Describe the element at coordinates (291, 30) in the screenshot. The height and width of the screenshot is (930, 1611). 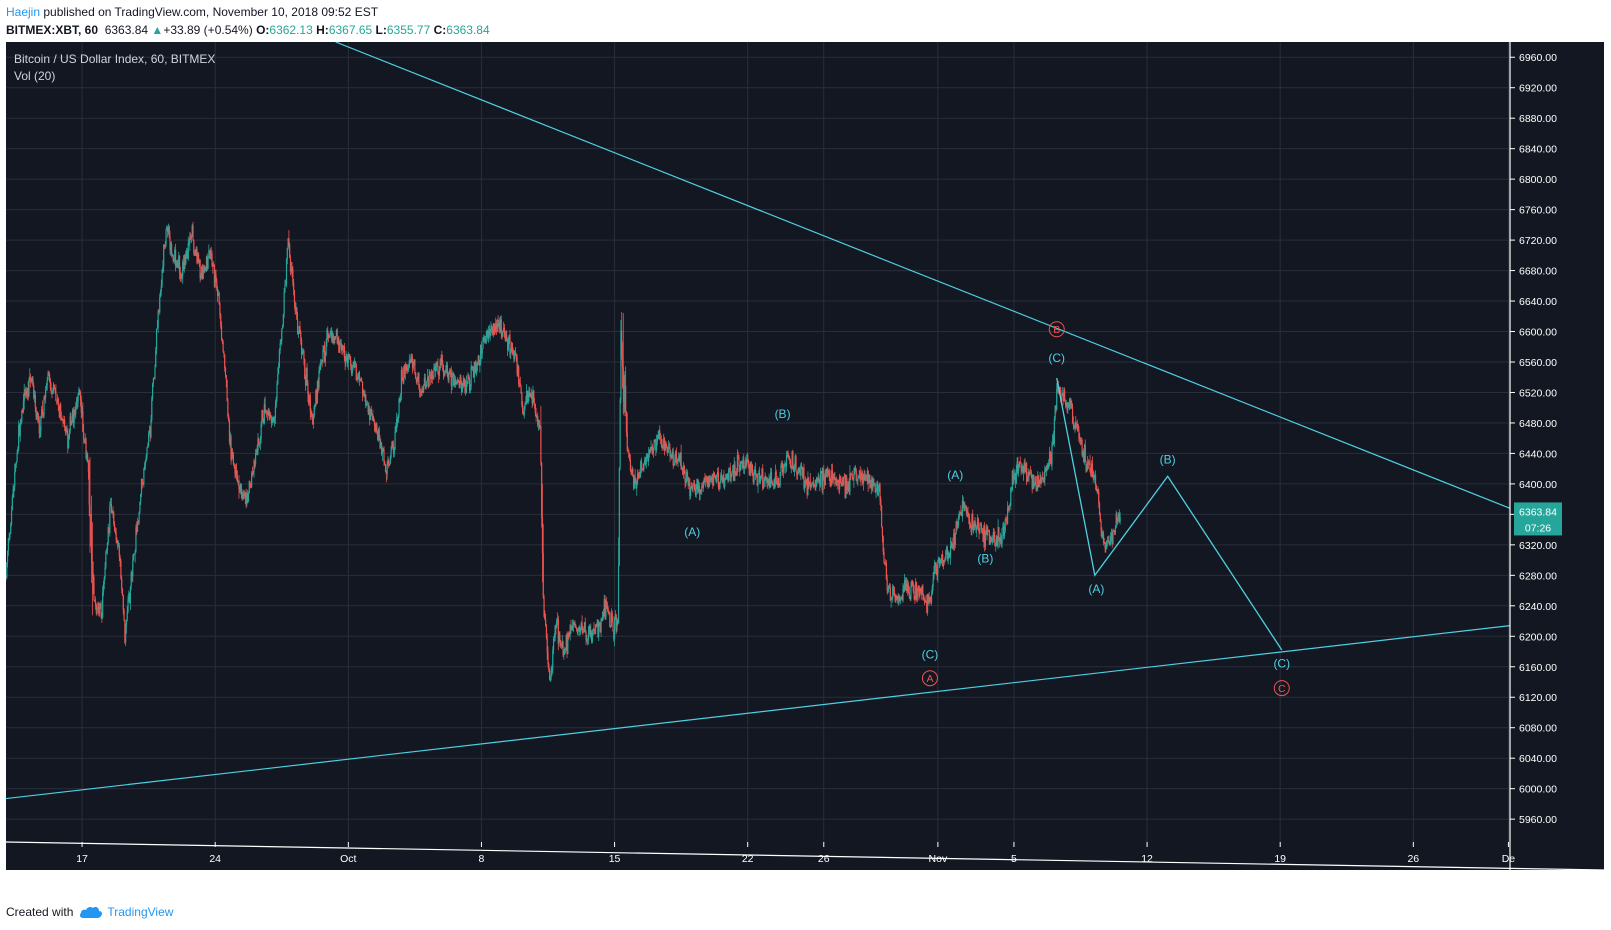
I see `open-value: 6362.13` at that location.